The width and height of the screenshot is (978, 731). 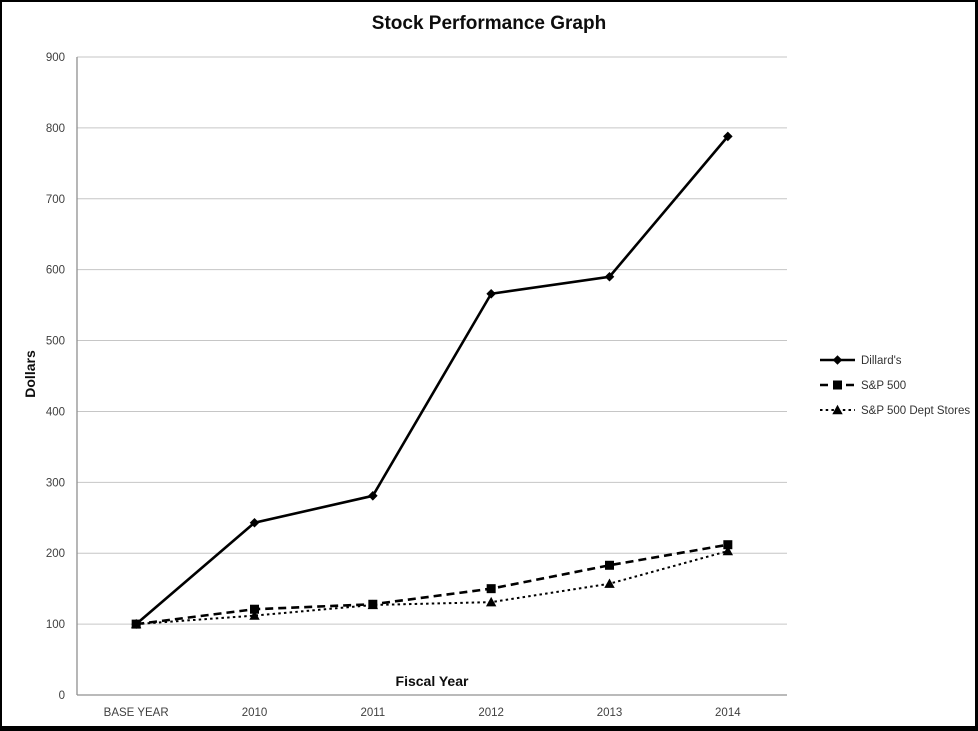 I want to click on legend: Dillard's S&P 500 S&P 500 Dept Stores, so click(x=895, y=386).